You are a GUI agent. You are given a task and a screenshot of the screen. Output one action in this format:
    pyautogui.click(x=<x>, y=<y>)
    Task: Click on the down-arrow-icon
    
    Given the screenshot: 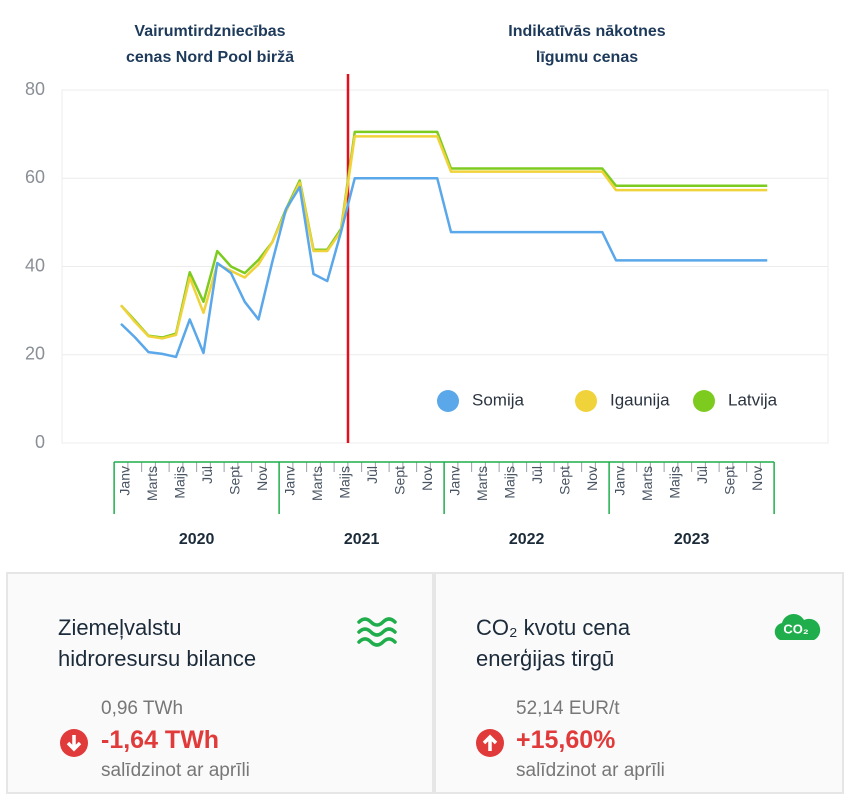 What is the action you would take?
    pyautogui.click(x=74, y=743)
    